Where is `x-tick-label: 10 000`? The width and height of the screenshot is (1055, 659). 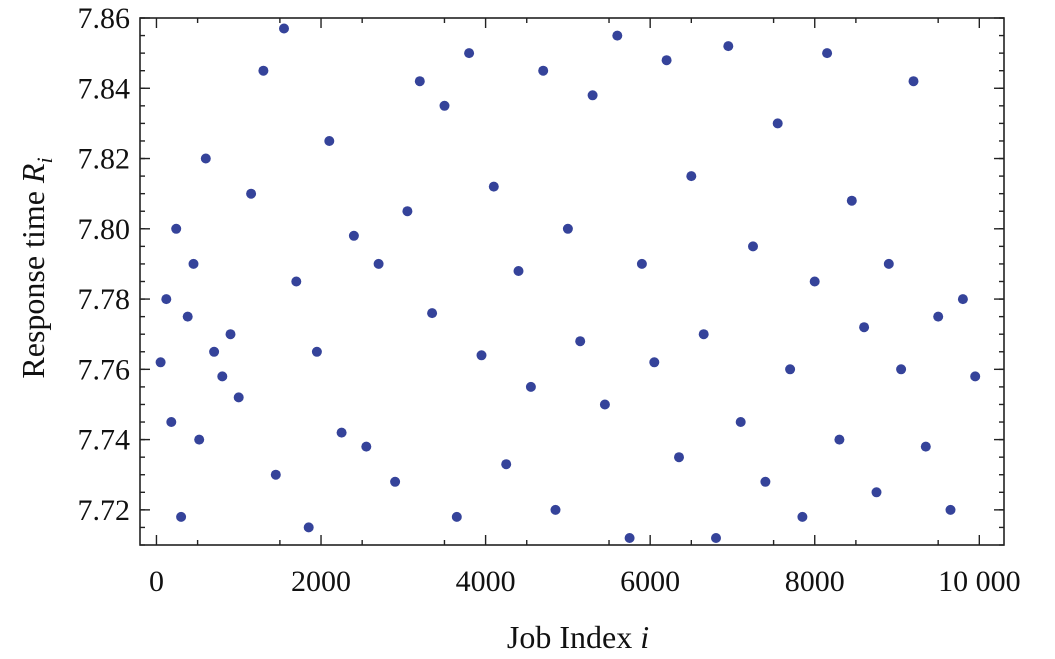
x-tick-label: 10 000 is located at coordinates (979, 581).